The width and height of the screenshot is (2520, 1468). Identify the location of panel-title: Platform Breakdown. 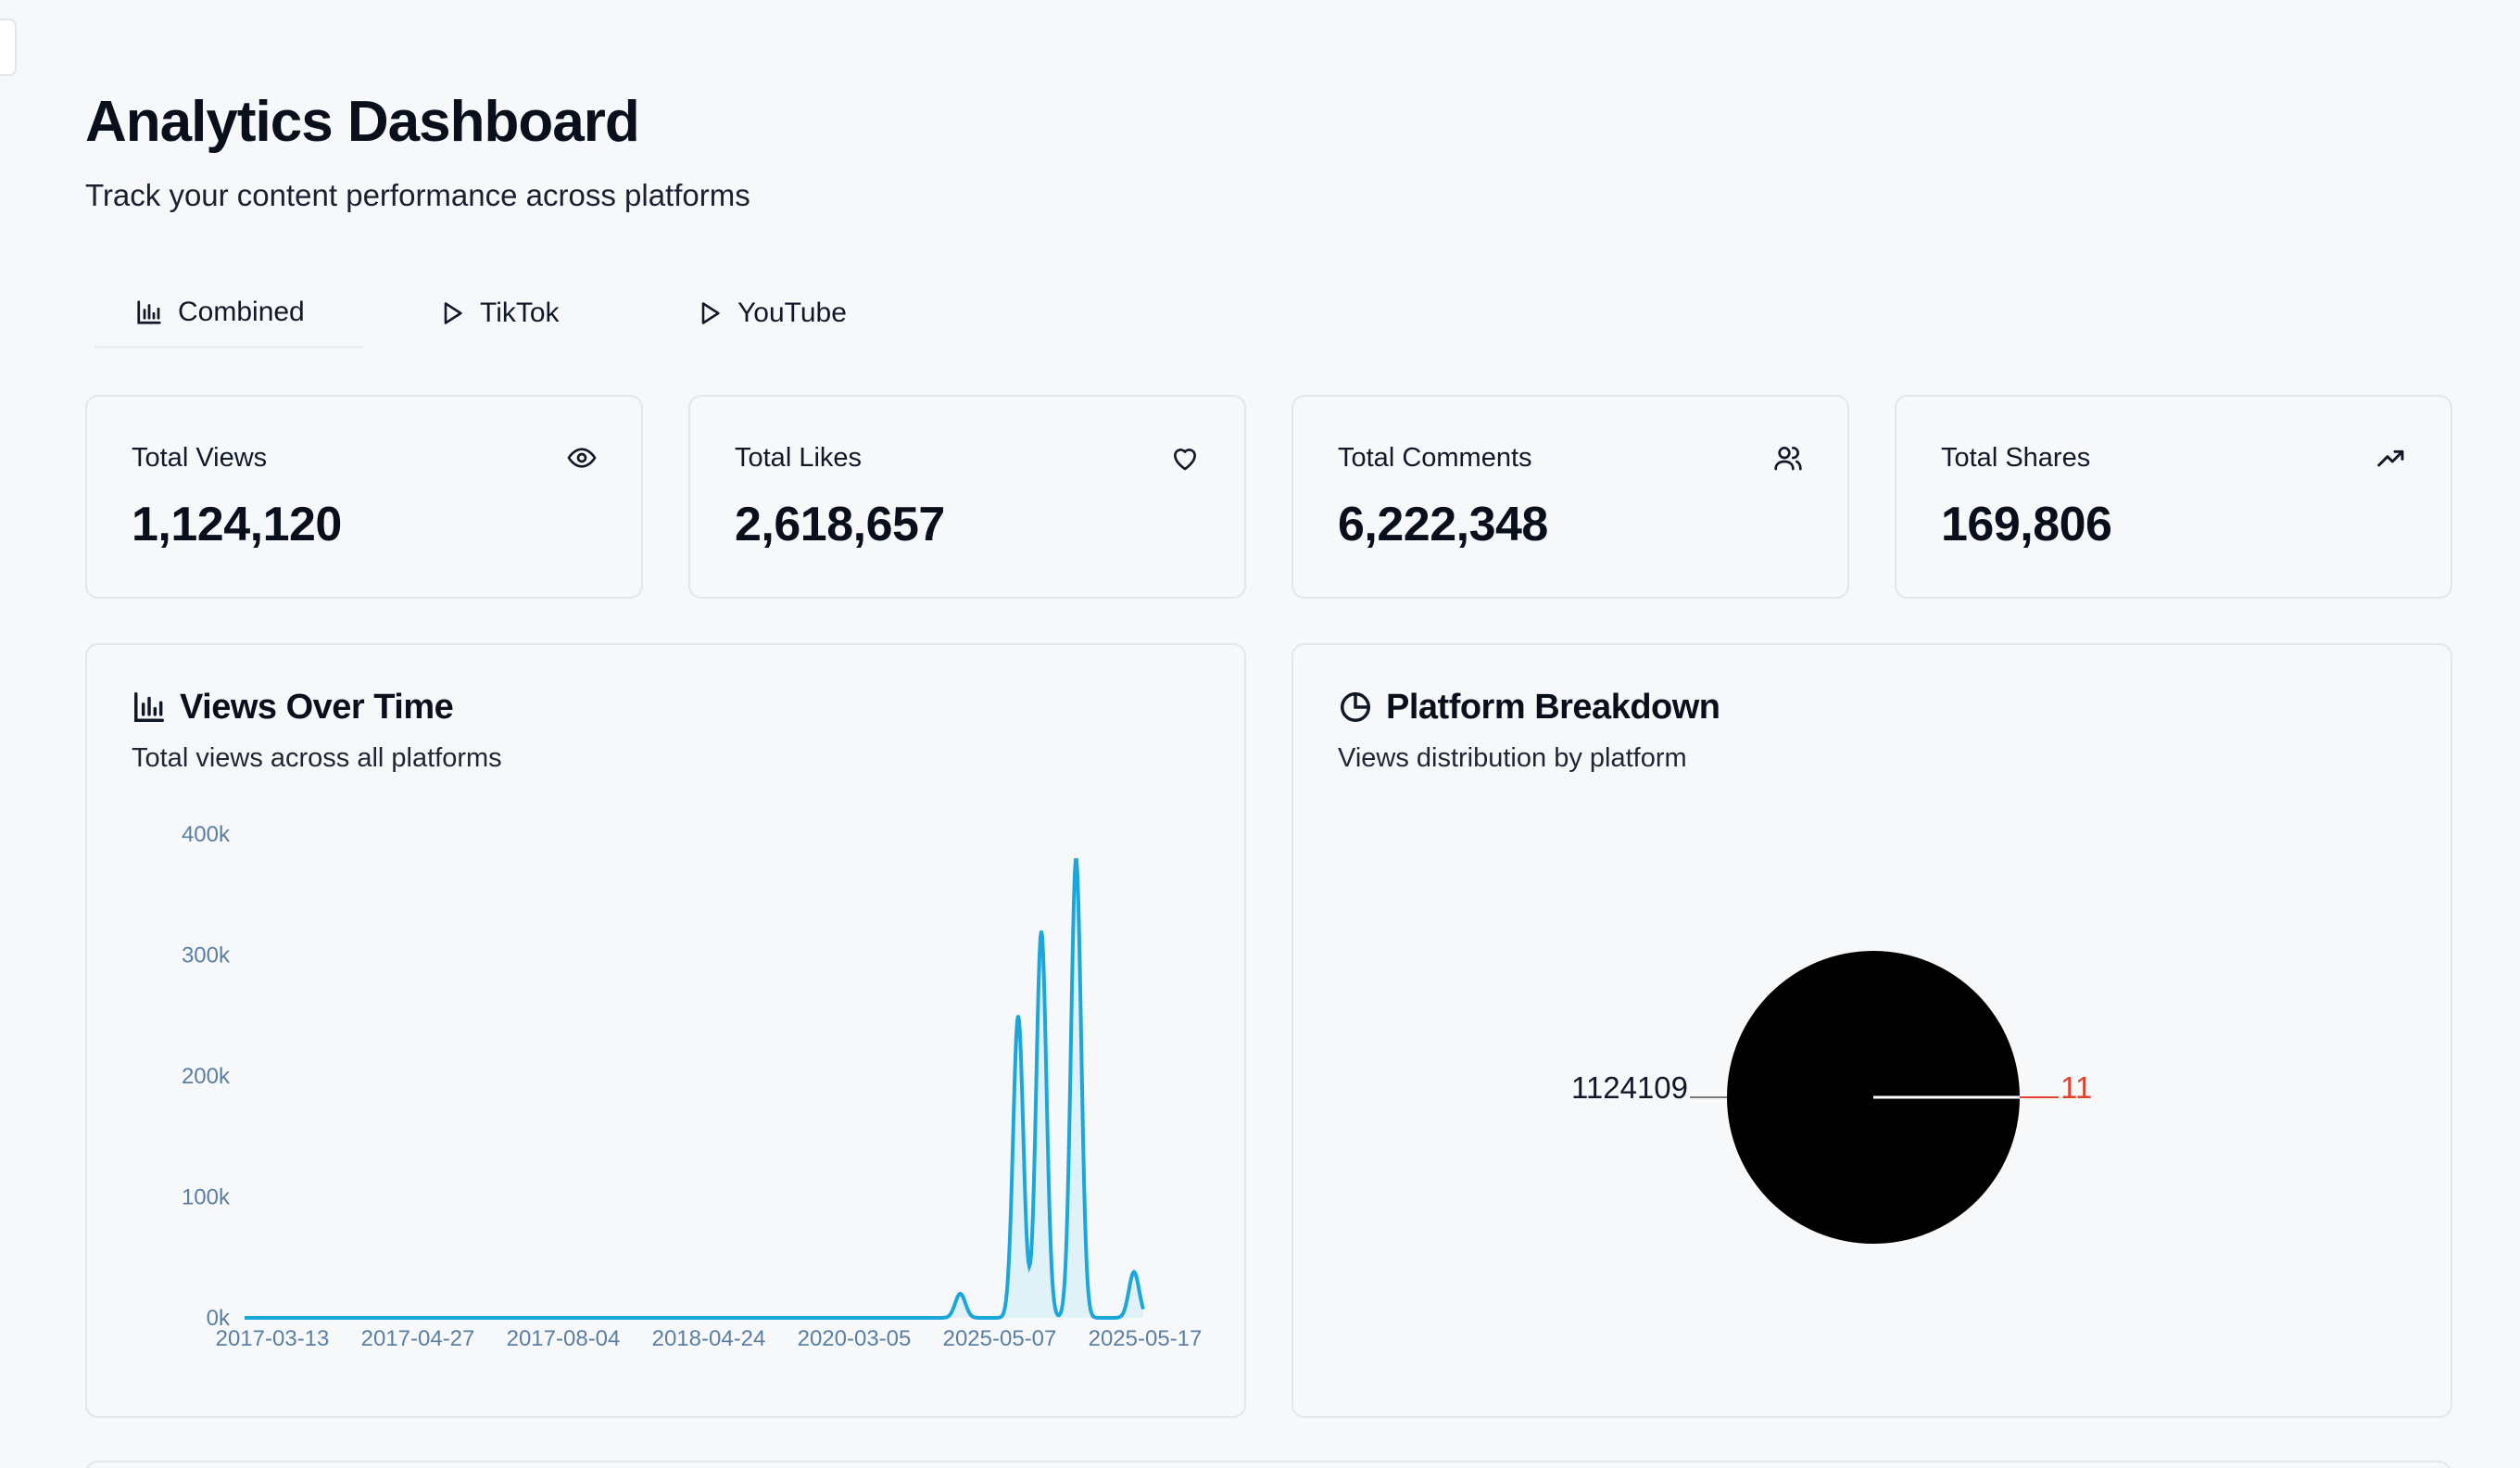
(1553, 707).